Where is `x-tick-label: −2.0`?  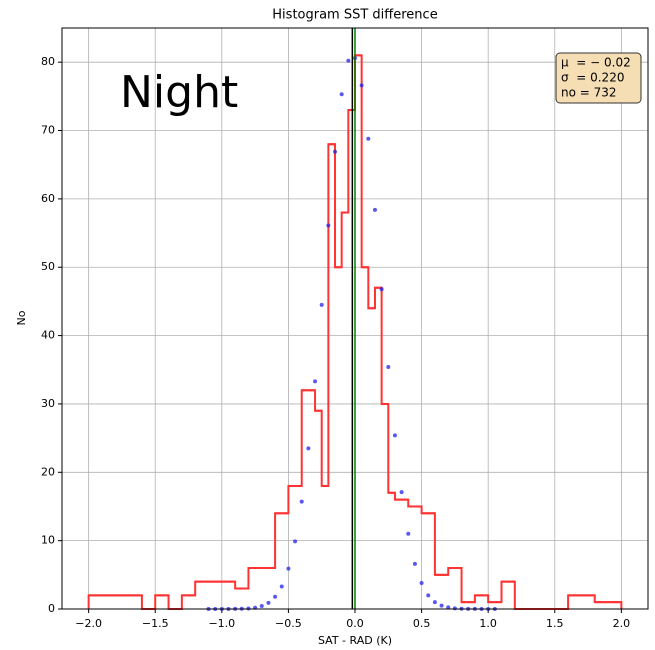
x-tick-label: −2.0 is located at coordinates (88, 623).